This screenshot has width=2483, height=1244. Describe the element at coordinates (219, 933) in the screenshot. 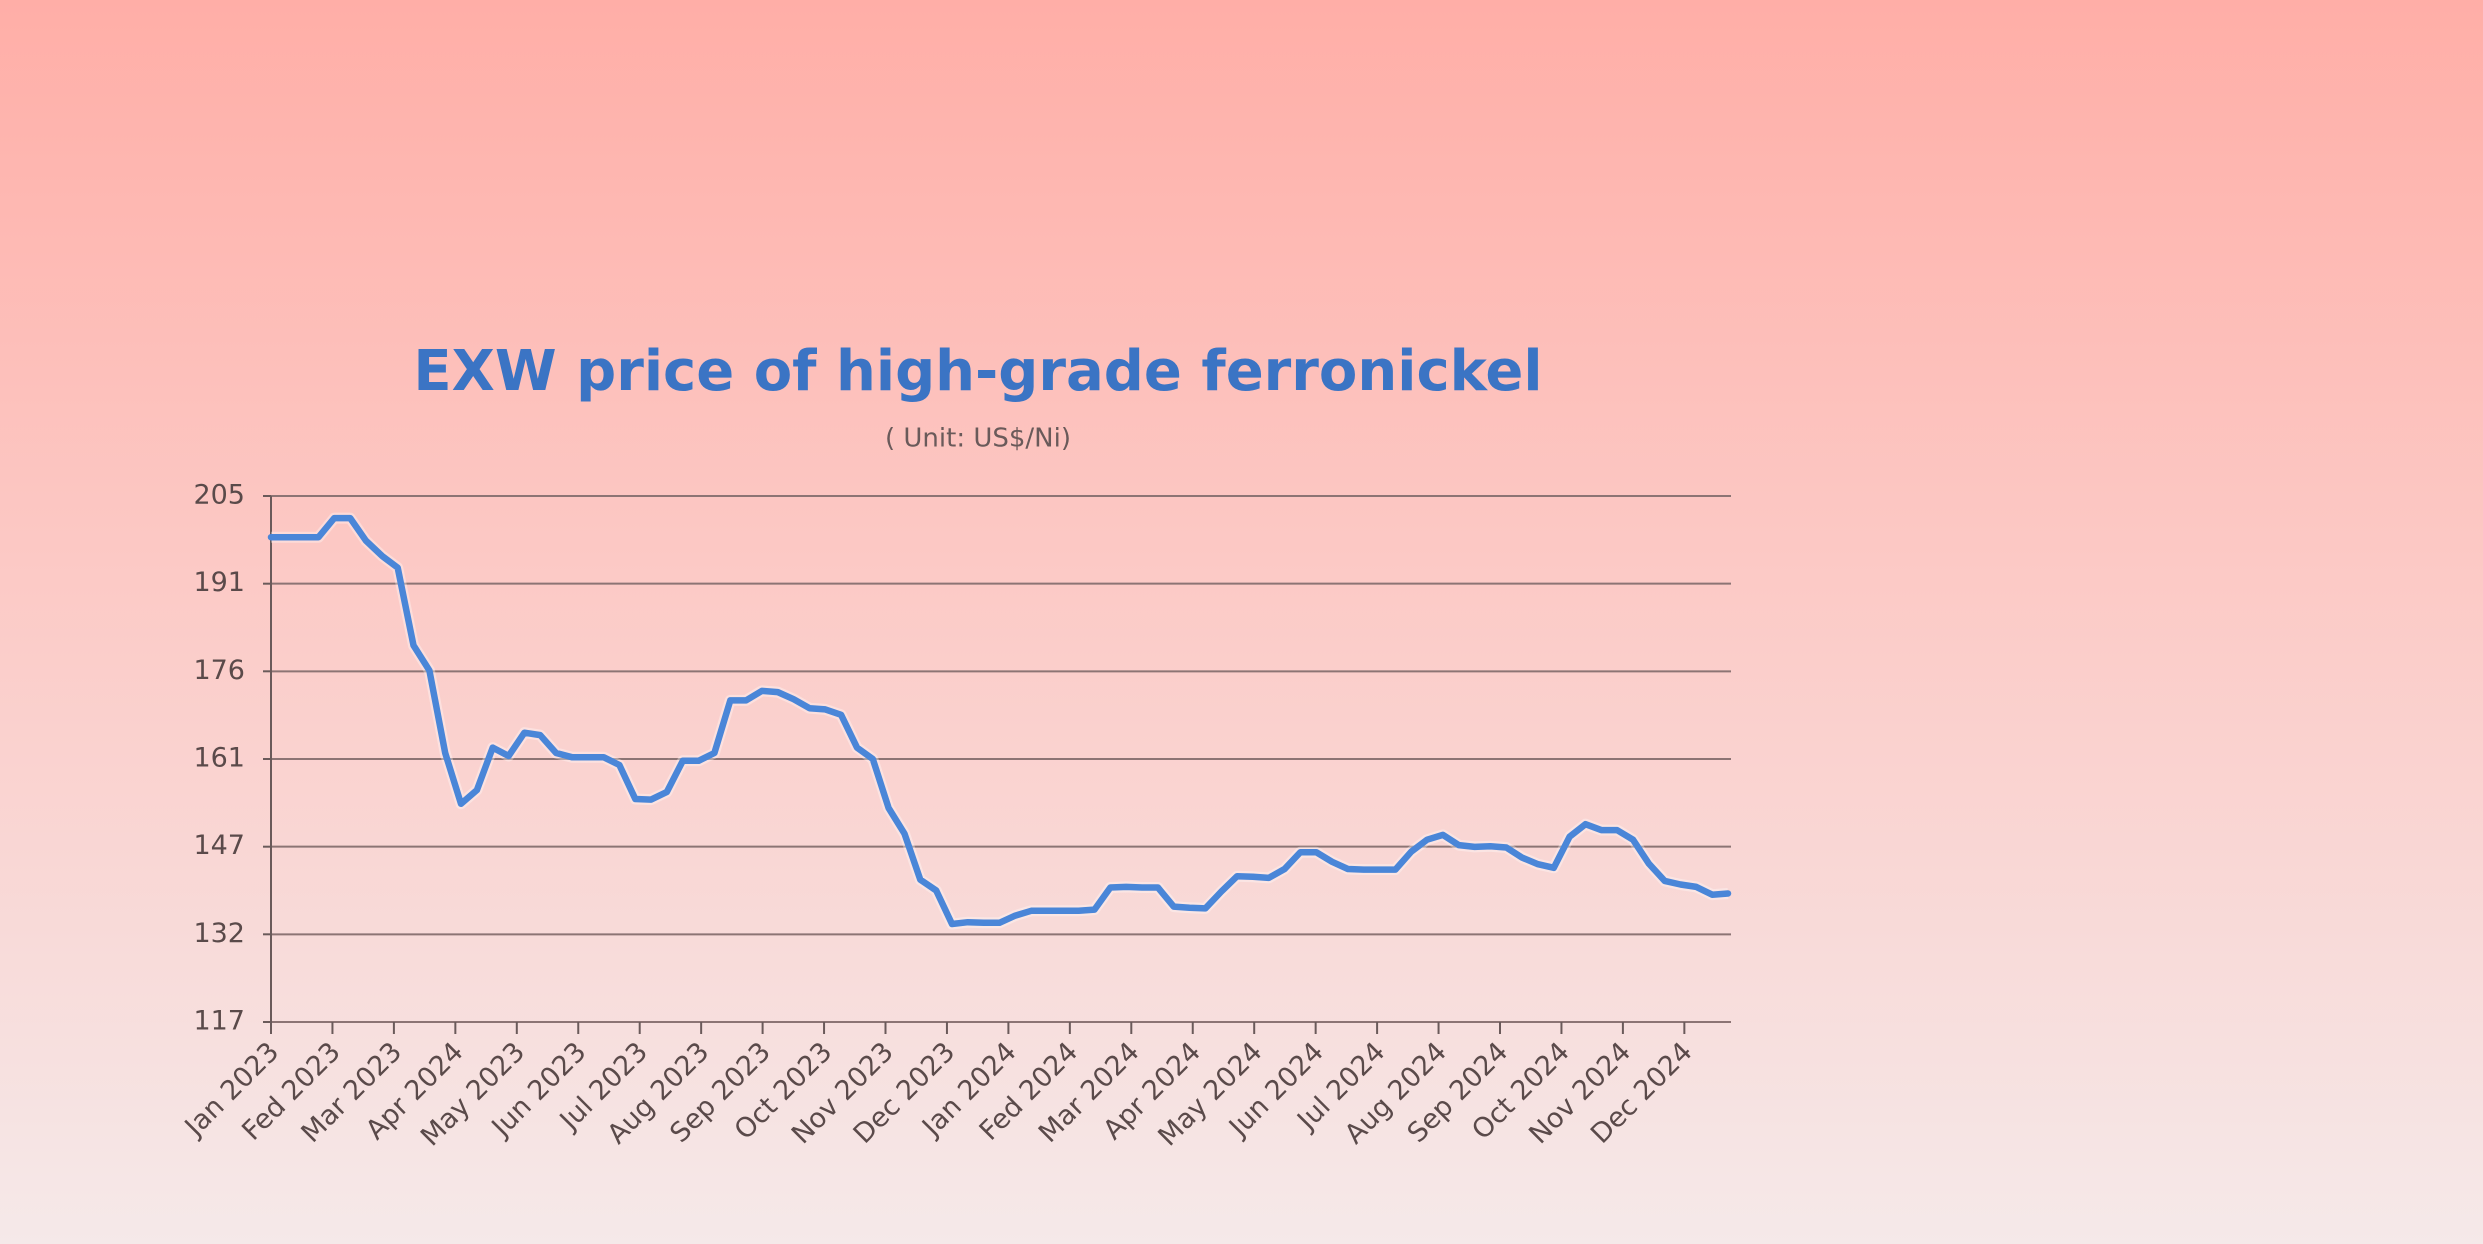

I see `y-tick-label: 132` at that location.